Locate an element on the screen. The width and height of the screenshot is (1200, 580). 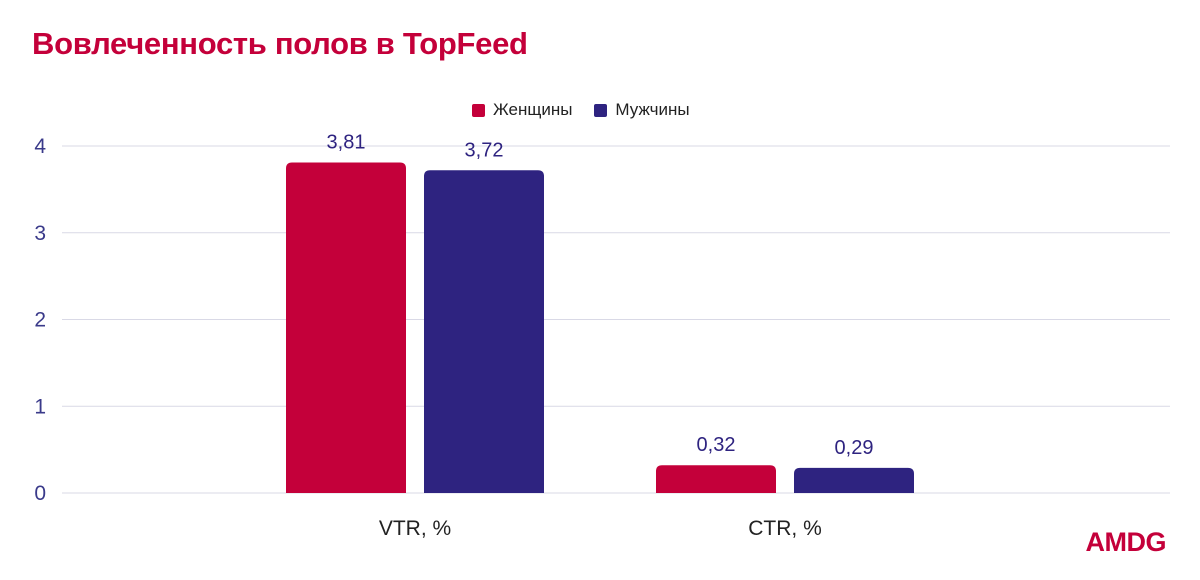
y-tick-label: 1 is located at coordinates (40, 406).